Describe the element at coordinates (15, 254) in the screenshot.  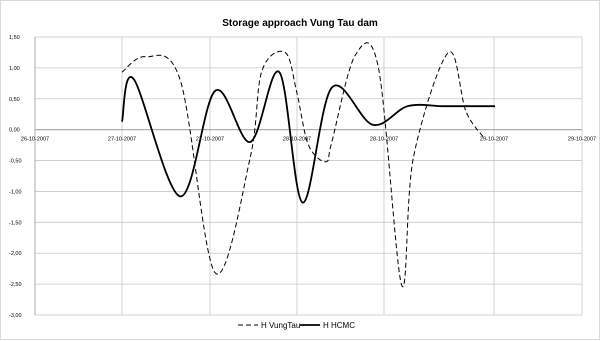
I see `y-tick-label: -2,00` at that location.